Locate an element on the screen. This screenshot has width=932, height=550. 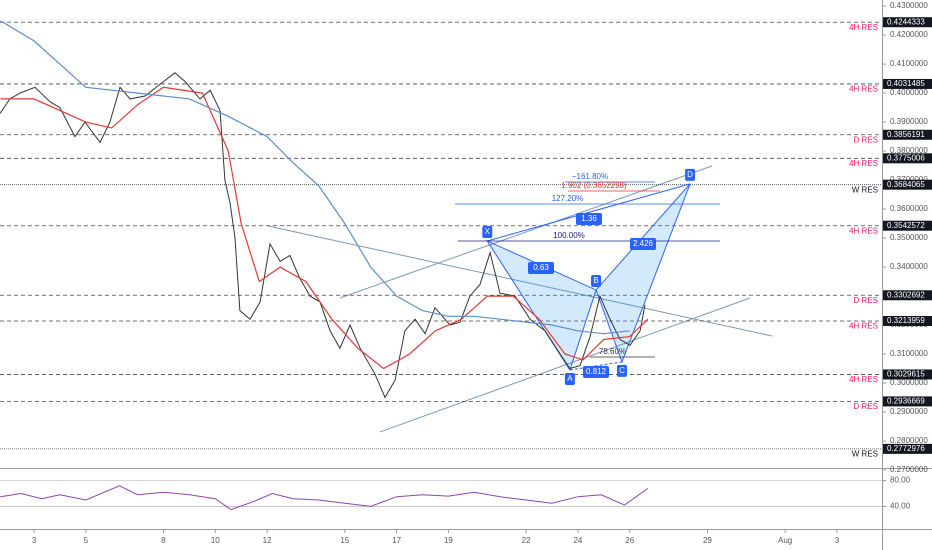
level-price: 0.2772976 is located at coordinates (906, 448).